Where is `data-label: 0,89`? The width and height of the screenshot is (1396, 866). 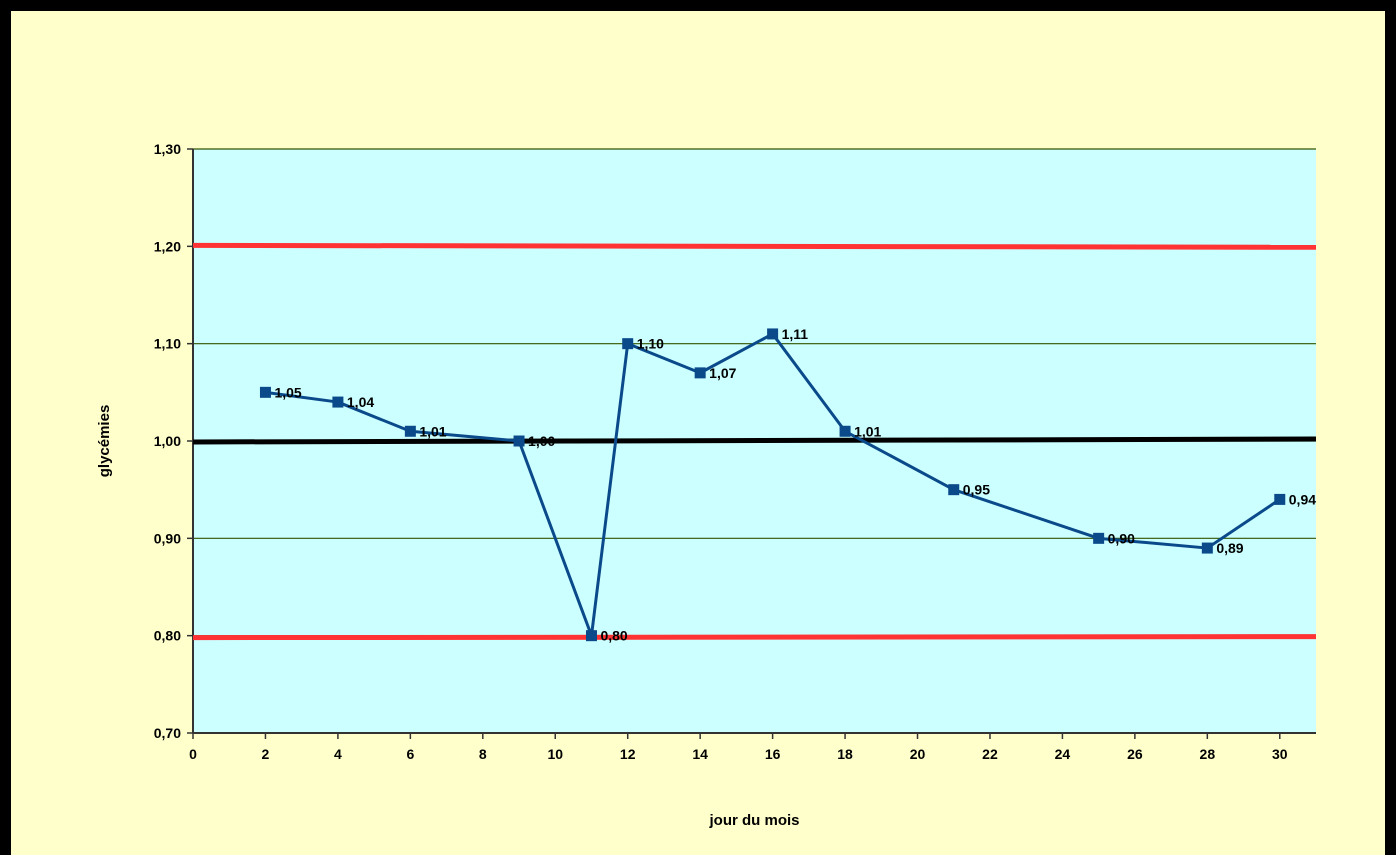
data-label: 0,89 is located at coordinates (1229, 548).